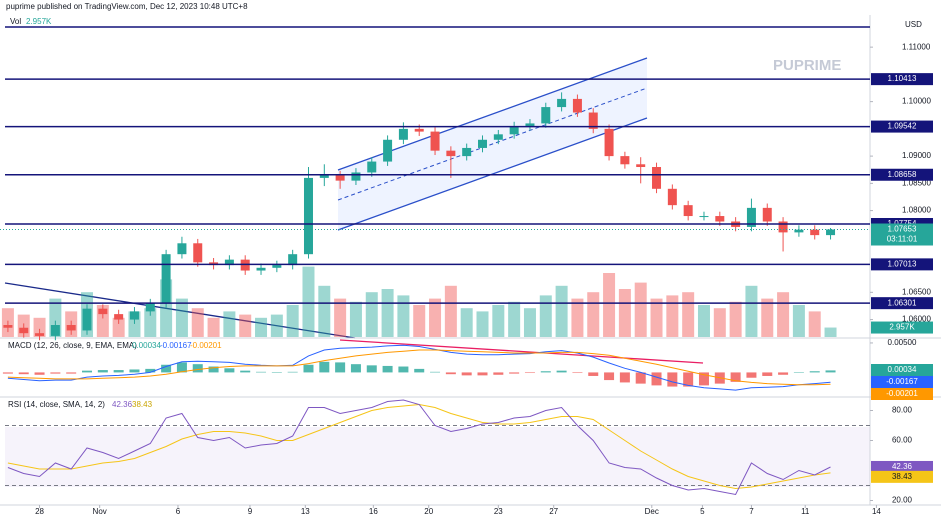 The height and width of the screenshot is (527, 941). What do you see at coordinates (916, 182) in the screenshot?
I see `y-tick-label: 1.08500` at bounding box center [916, 182].